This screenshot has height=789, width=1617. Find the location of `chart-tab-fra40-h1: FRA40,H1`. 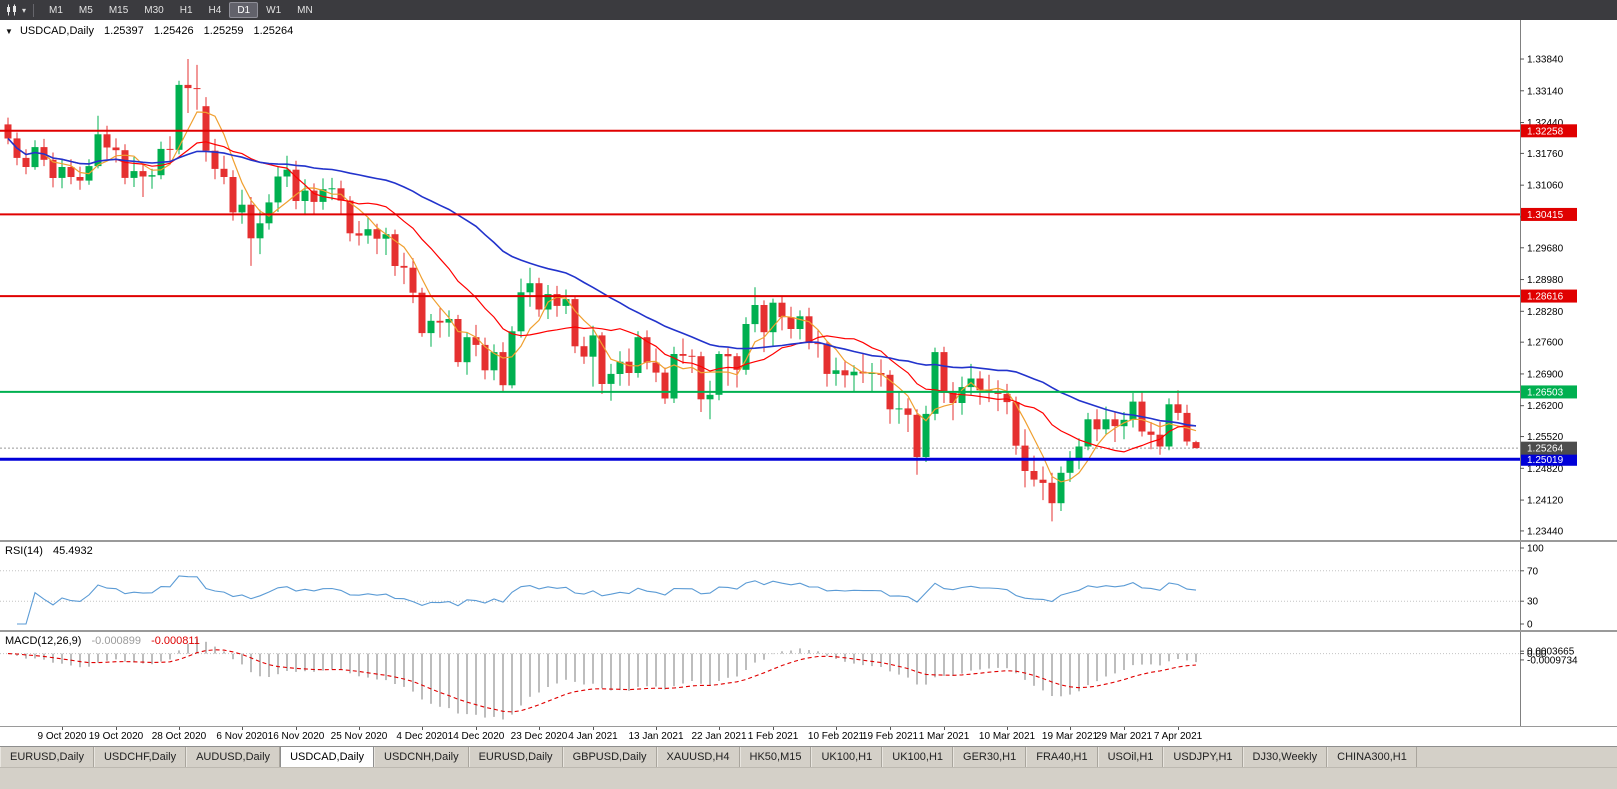

chart-tab-fra40-h1: FRA40,H1 is located at coordinates (1062, 757).